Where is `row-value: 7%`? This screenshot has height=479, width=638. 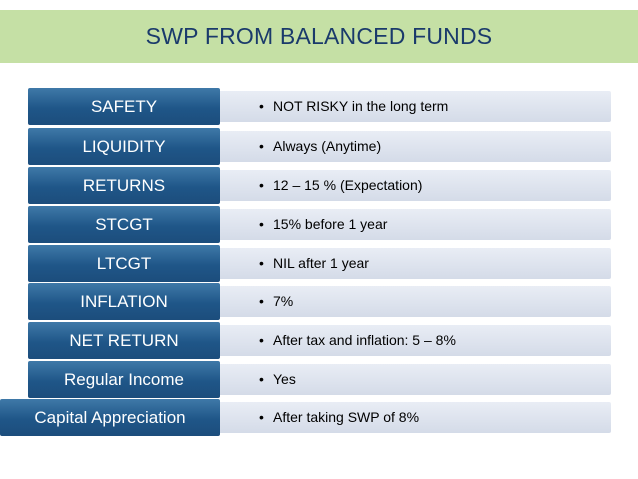
row-value: 7% is located at coordinates (276, 301).